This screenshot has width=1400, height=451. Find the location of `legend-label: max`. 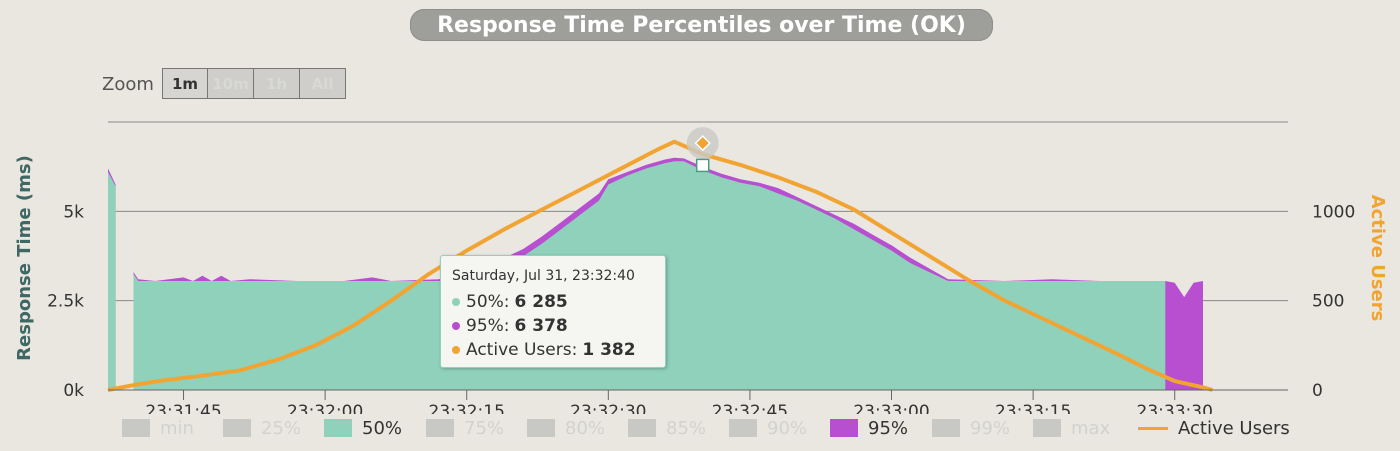

legend-label: max is located at coordinates (1091, 428).